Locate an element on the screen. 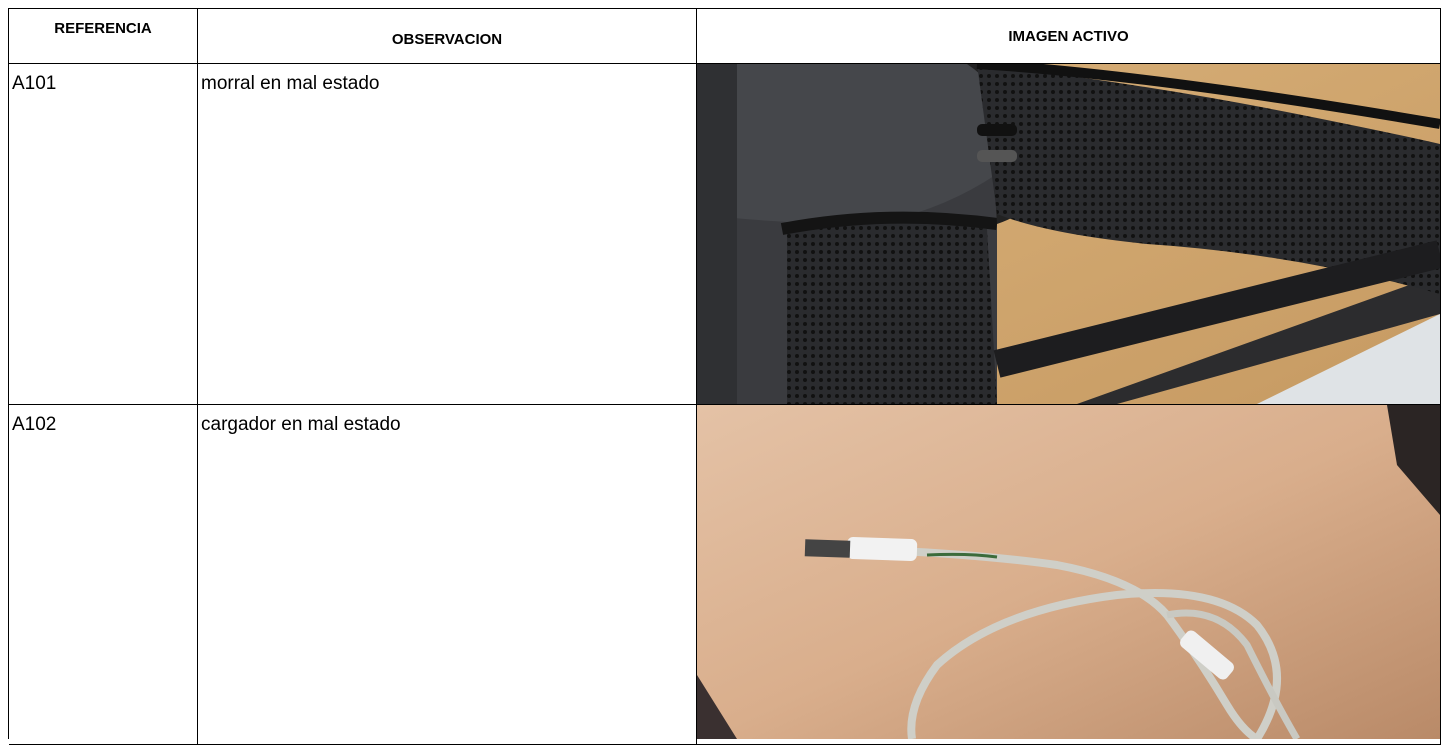  reference-cell: A102 is located at coordinates (103, 575).